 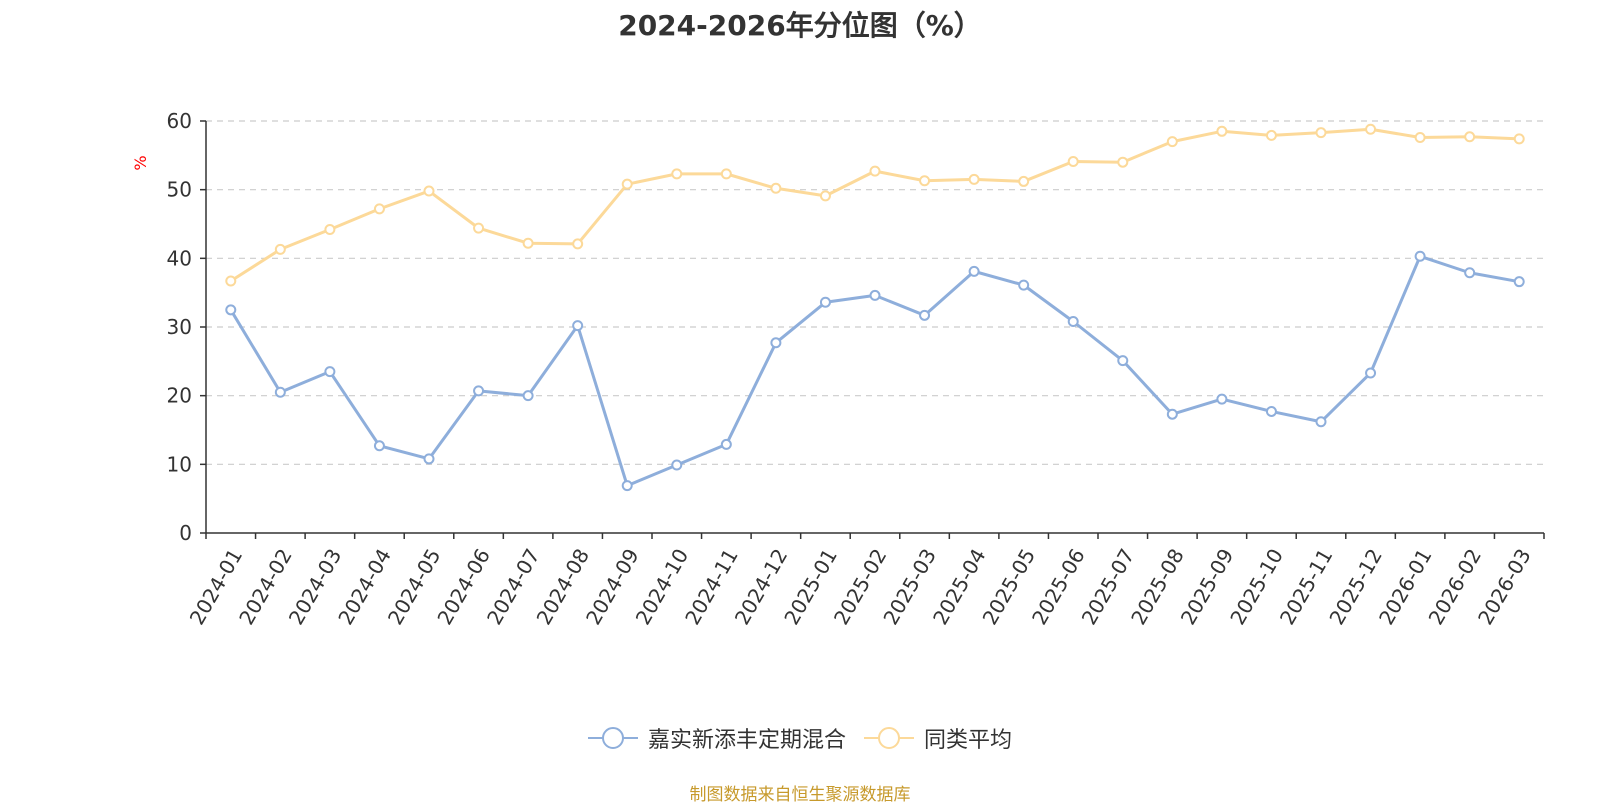 What do you see at coordinates (179, 190) in the screenshot?
I see `y-tick-label: 50` at bounding box center [179, 190].